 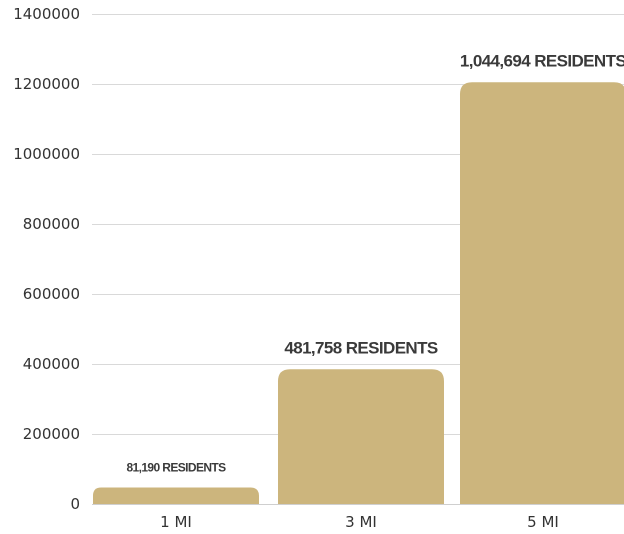 I want to click on y-tick-label: 1200000, so click(x=46, y=84).